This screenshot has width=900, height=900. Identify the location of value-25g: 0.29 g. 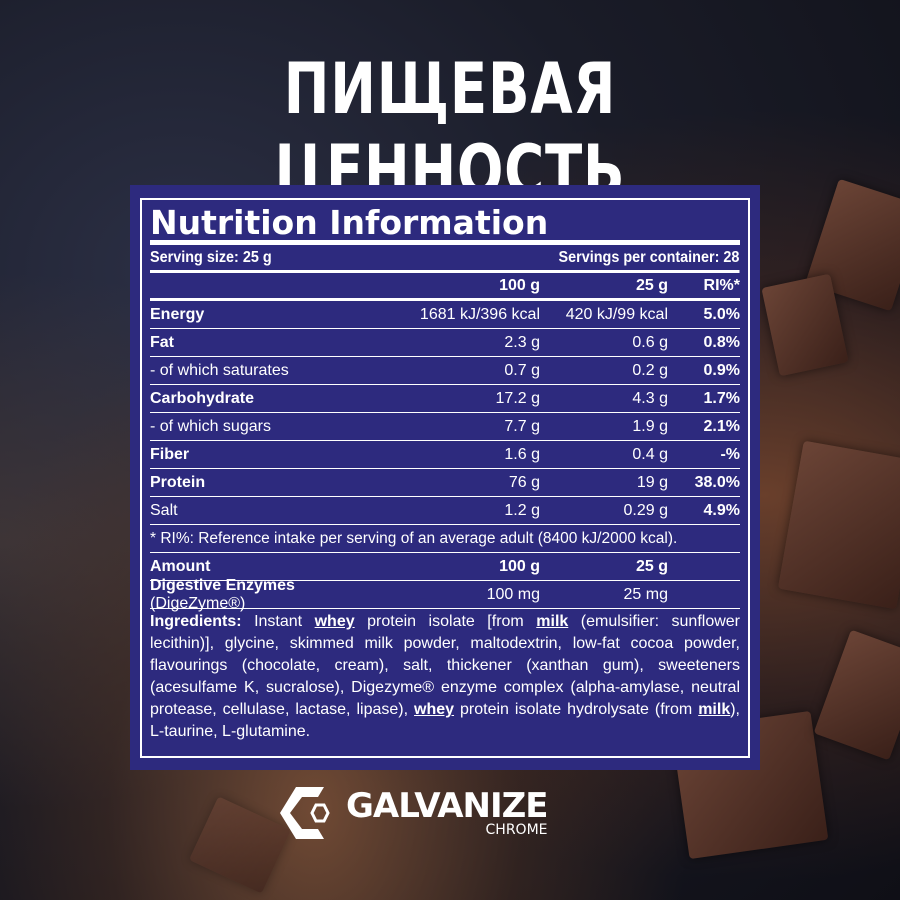
(645, 510).